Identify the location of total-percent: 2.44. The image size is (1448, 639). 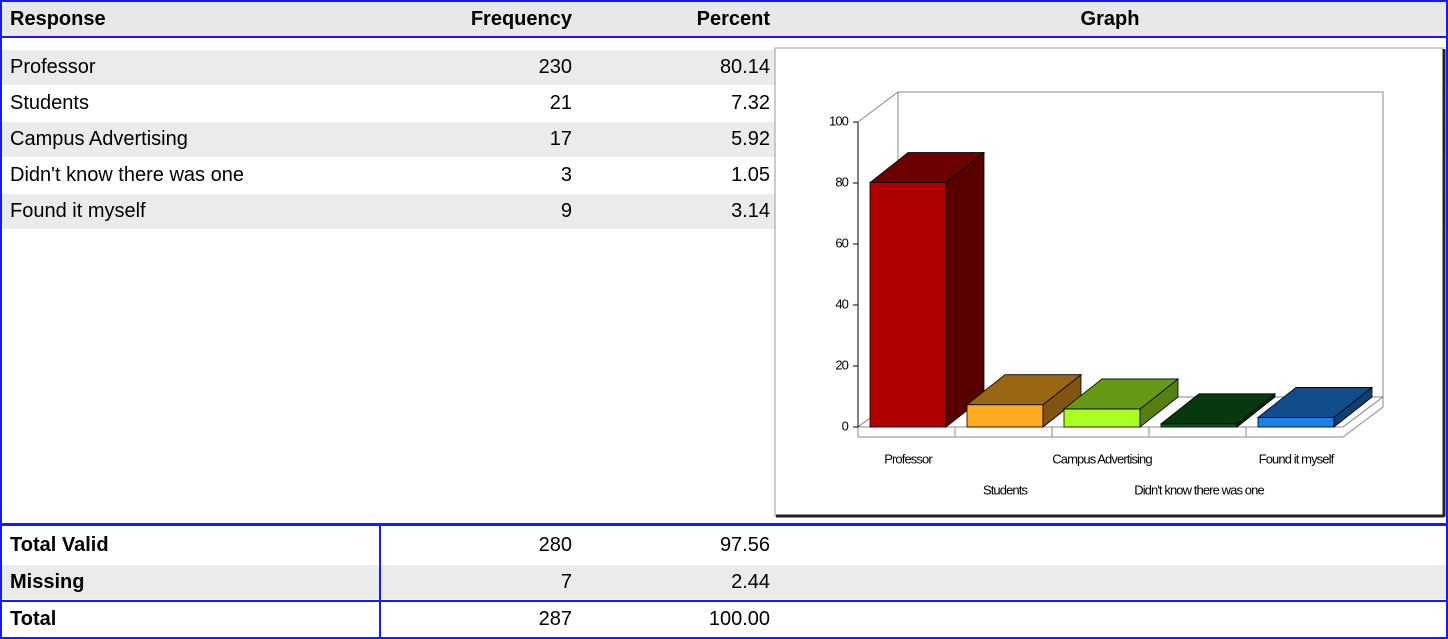
(750, 582).